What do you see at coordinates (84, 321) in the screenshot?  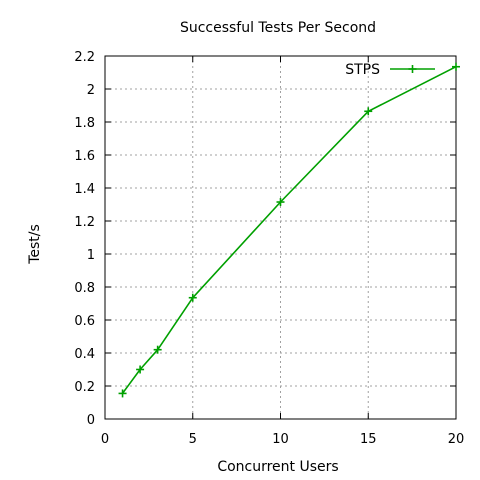 I see `y-tick-label: 0.6` at bounding box center [84, 321].